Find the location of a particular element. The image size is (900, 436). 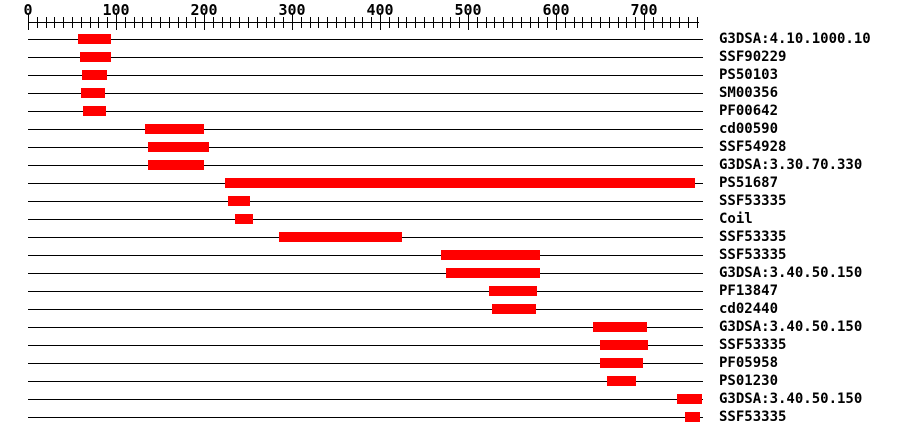

ruler-tick-label: 400 is located at coordinates (380, 10).